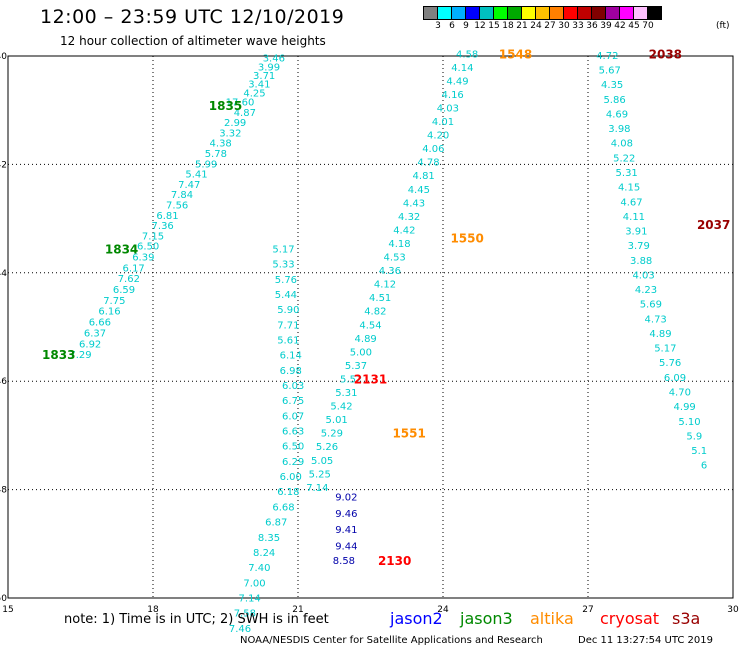  I want to click on wave-height-point: 4.11, so click(634, 217).